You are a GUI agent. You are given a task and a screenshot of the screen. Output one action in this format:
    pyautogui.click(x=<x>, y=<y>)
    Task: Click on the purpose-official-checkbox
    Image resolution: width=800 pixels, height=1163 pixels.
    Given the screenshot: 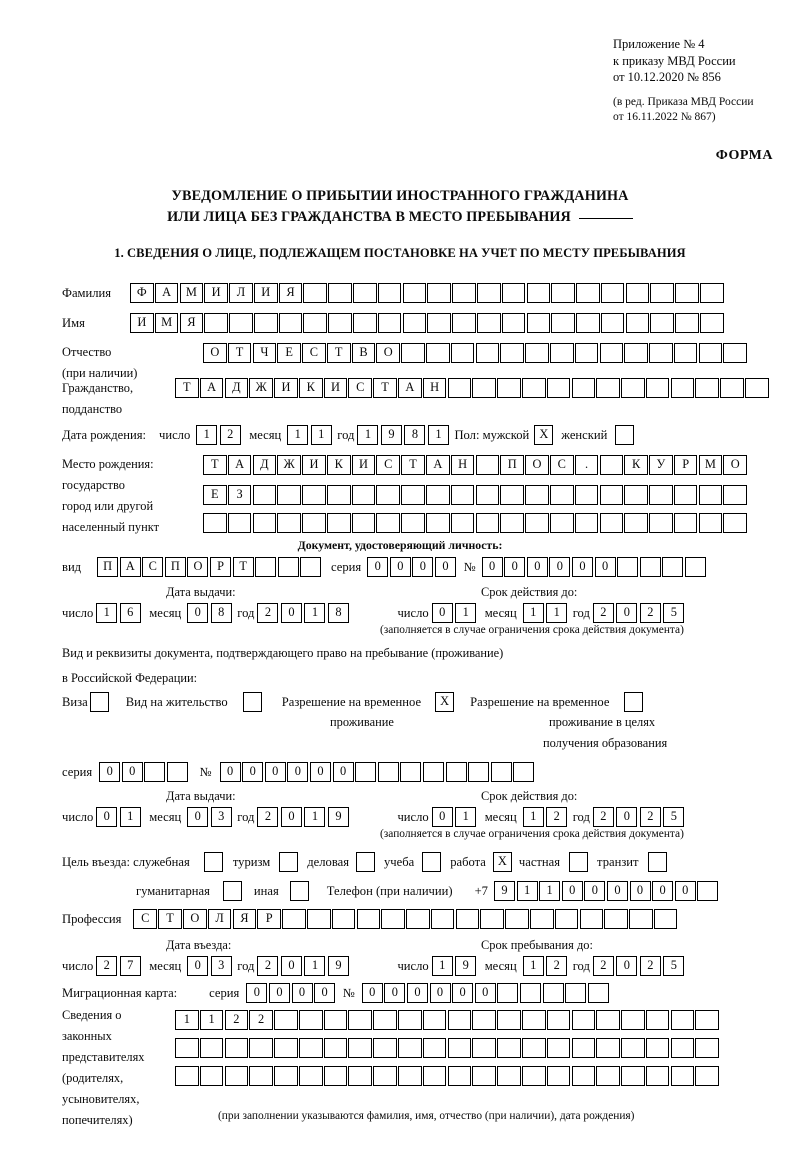 What is the action you would take?
    pyautogui.click(x=213, y=862)
    